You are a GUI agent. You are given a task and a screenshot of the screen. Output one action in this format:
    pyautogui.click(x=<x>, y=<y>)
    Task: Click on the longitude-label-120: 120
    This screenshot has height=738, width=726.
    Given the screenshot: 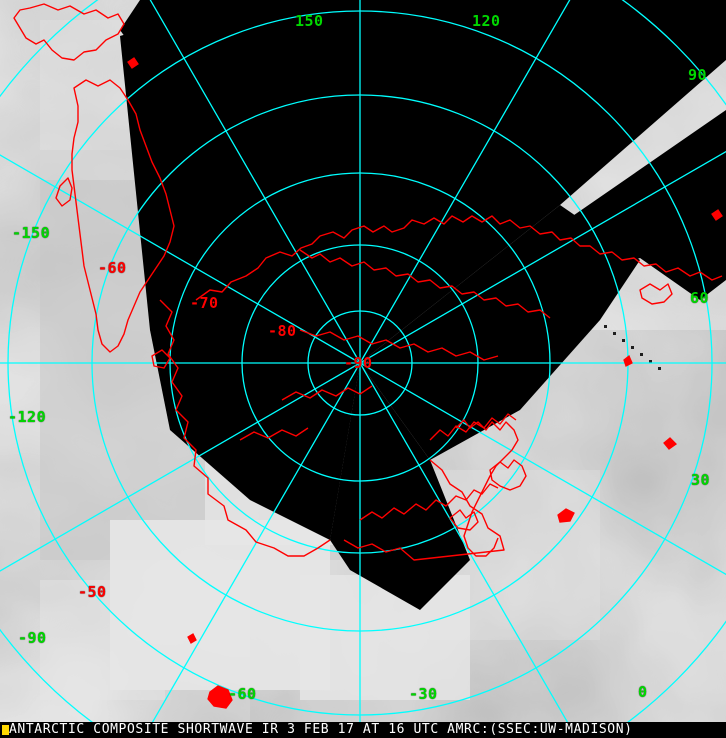 What is the action you would take?
    pyautogui.click(x=486, y=21)
    